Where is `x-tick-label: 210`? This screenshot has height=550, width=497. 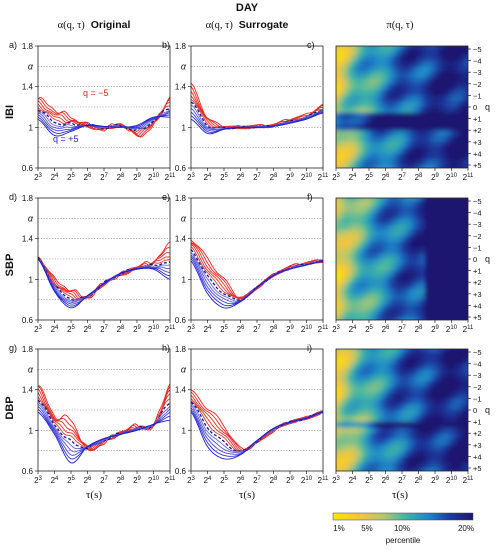 x-tick-label: 210 is located at coordinates (154, 177).